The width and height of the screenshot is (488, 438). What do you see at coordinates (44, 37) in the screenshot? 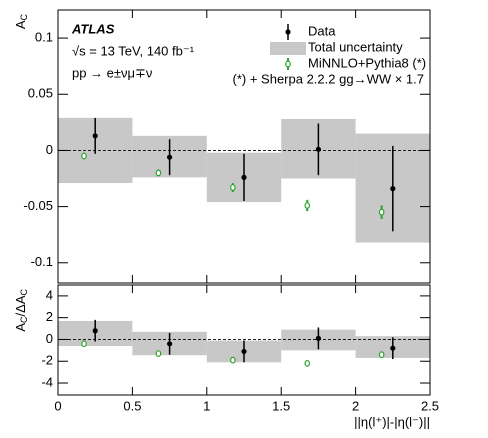
I see `y-tick-label: 0.1` at bounding box center [44, 37].